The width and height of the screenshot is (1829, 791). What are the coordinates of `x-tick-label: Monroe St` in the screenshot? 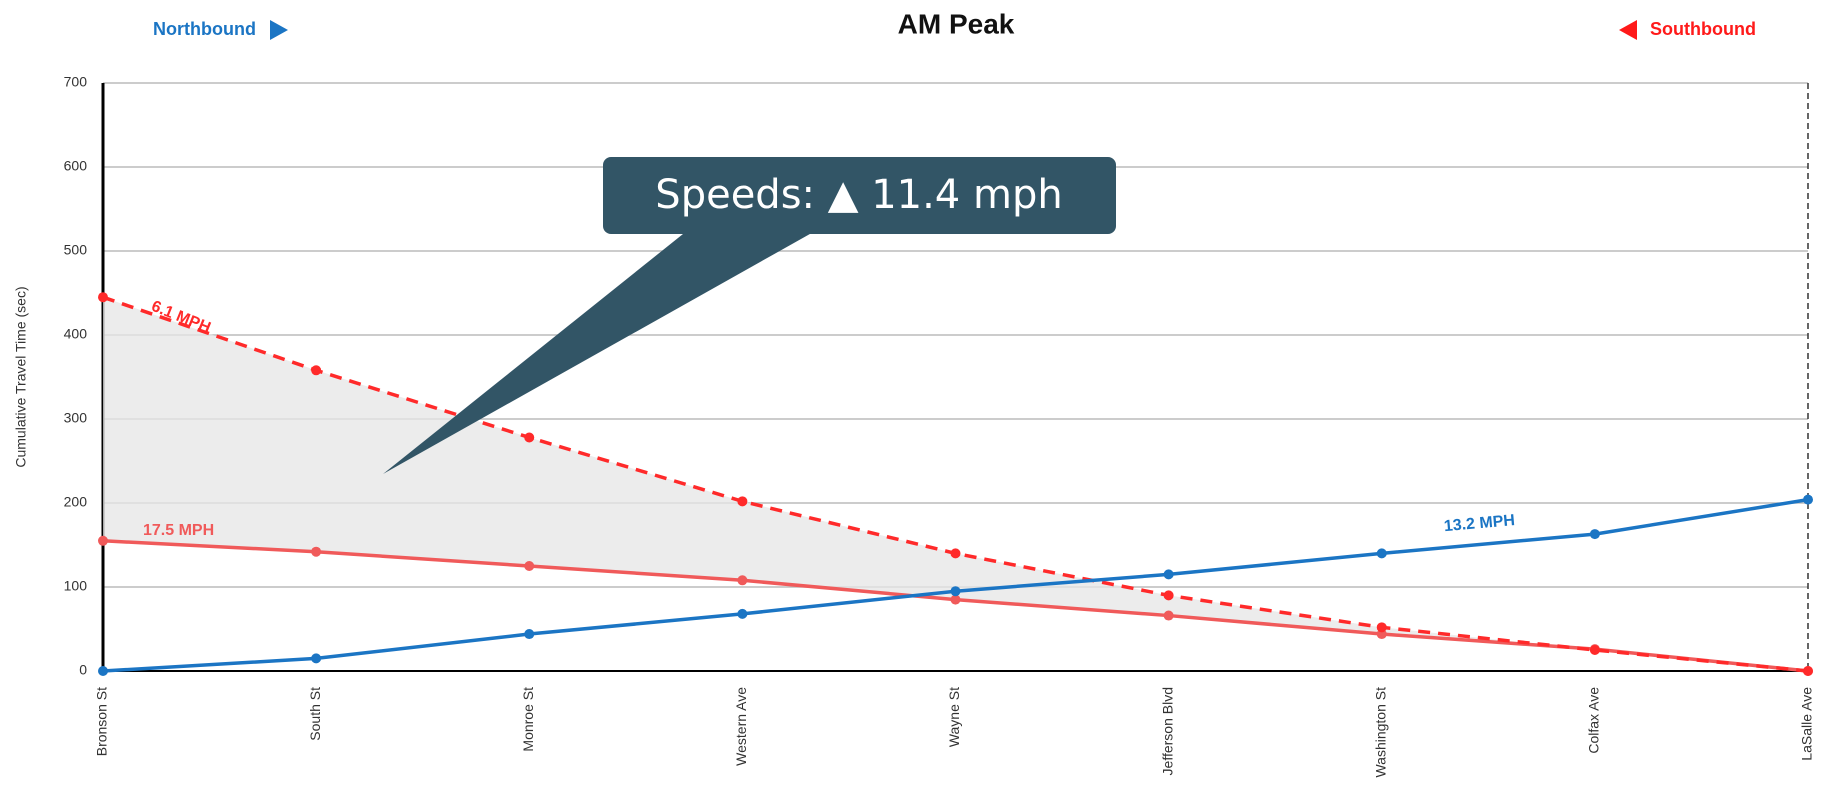 It's located at (528, 719).